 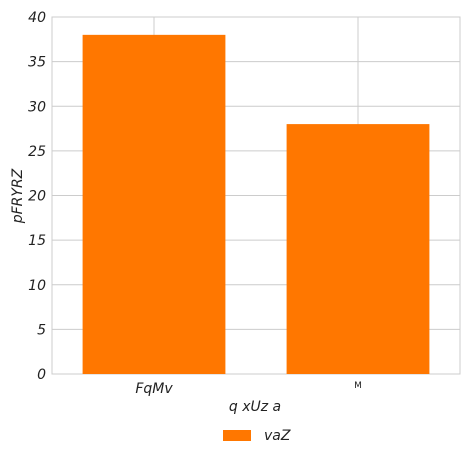 What do you see at coordinates (37, 18) in the screenshot?
I see `y-tick-label: 40` at bounding box center [37, 18].